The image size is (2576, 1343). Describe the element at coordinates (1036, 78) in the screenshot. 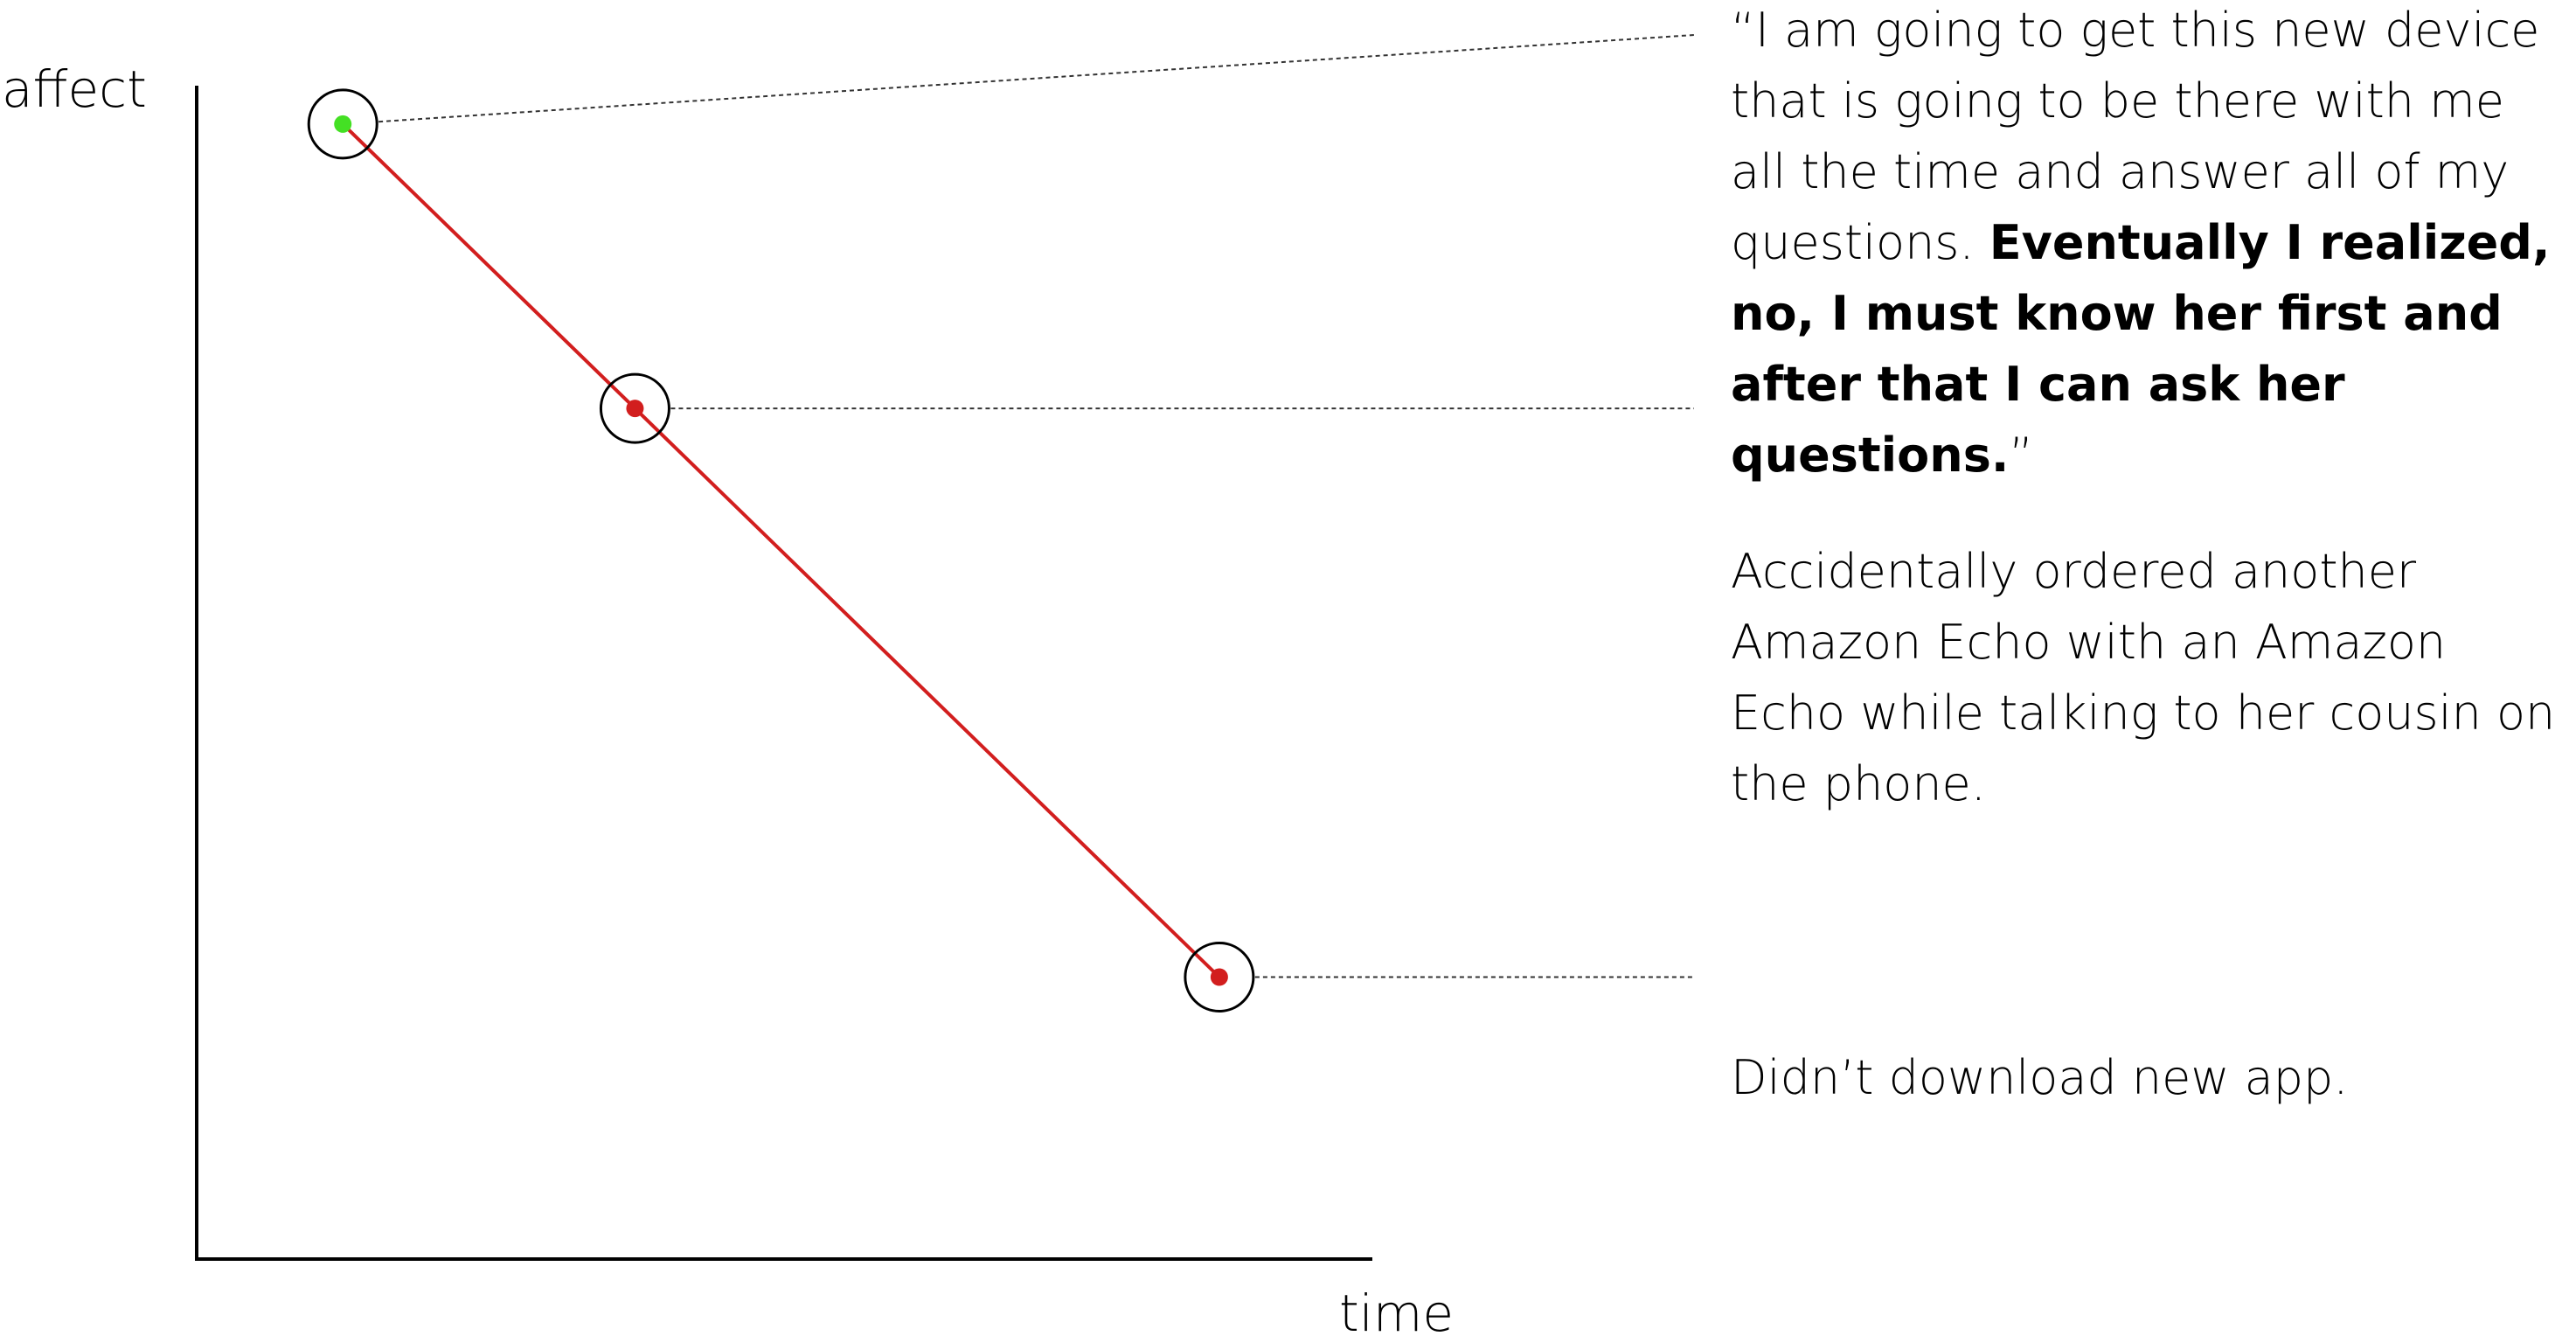

I see `annotation-leader-line` at that location.